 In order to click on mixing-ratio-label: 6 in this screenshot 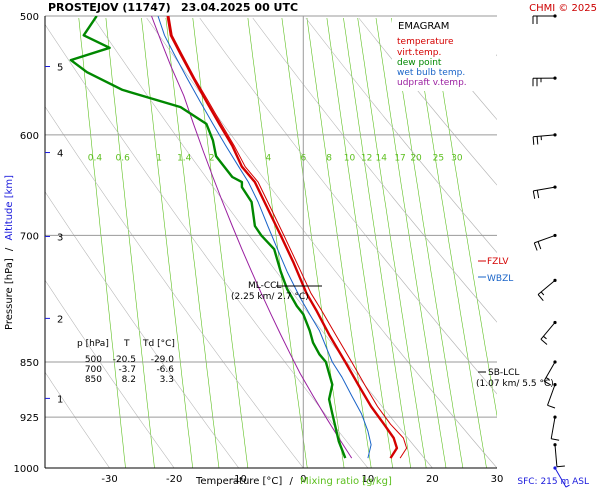, I will do `click(303, 158)`.